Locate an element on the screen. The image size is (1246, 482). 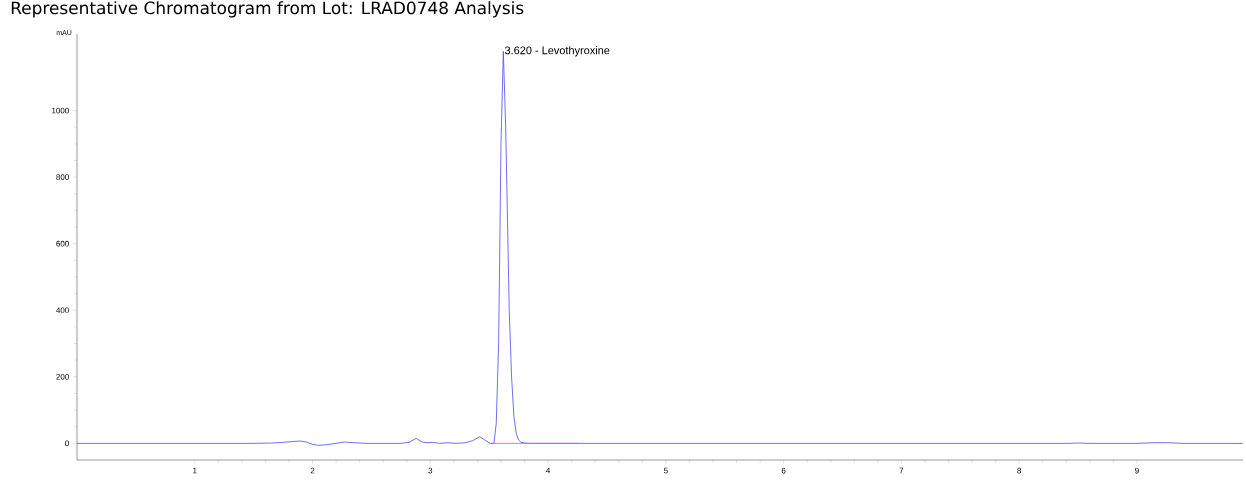
chart-title: Representative Chromatogram from Lot: LRAD0748 Analysis is located at coordinates (267, 9).